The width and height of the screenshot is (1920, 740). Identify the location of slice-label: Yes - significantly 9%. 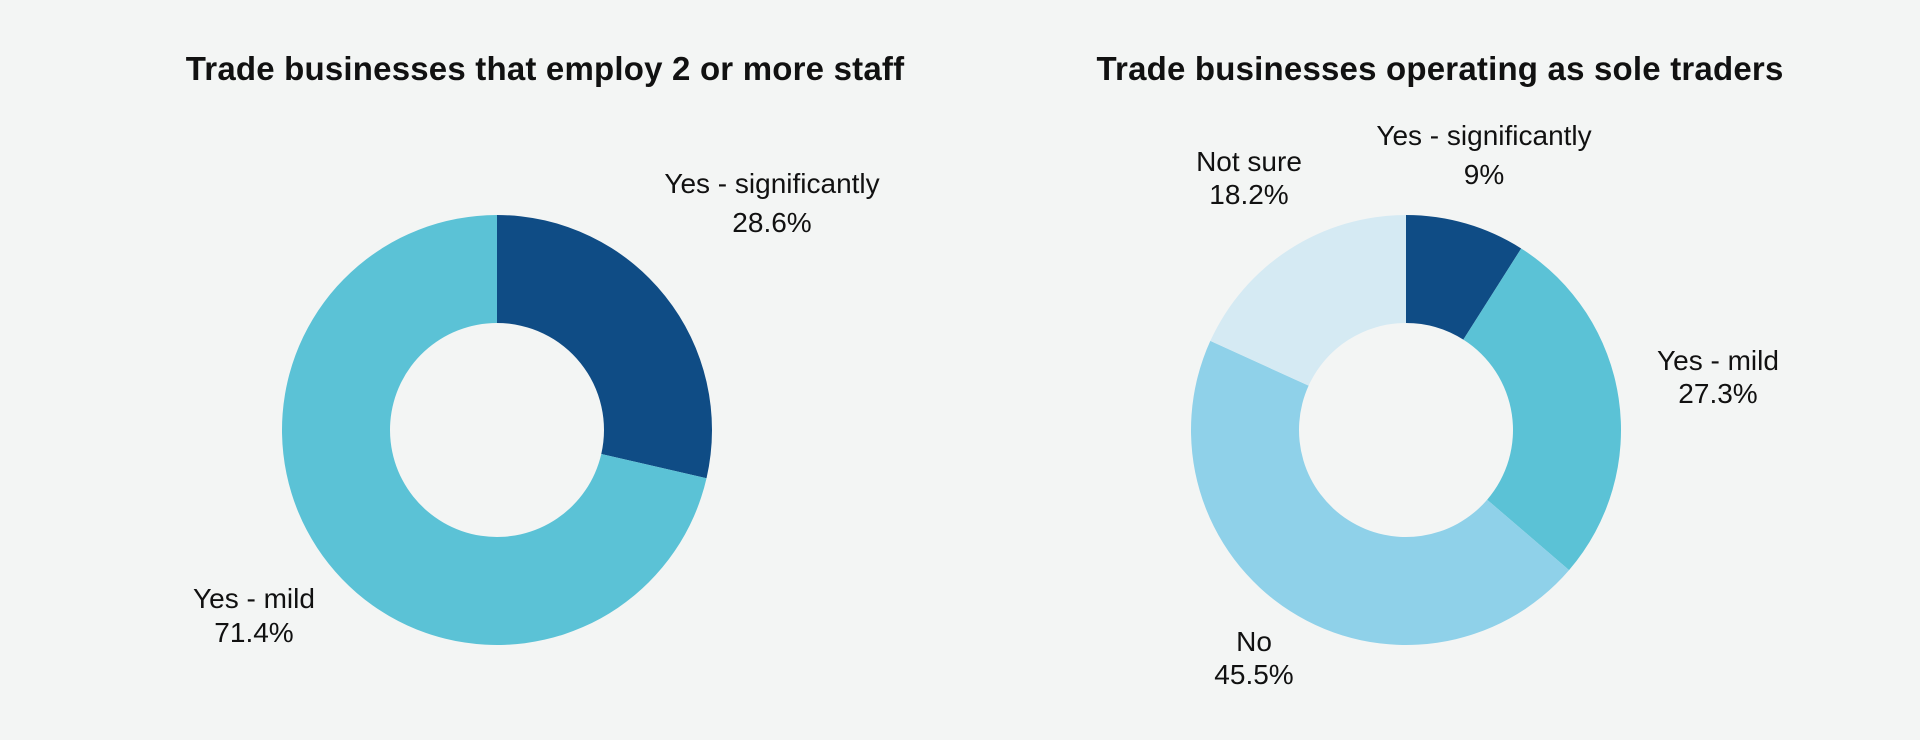
(1483, 155).